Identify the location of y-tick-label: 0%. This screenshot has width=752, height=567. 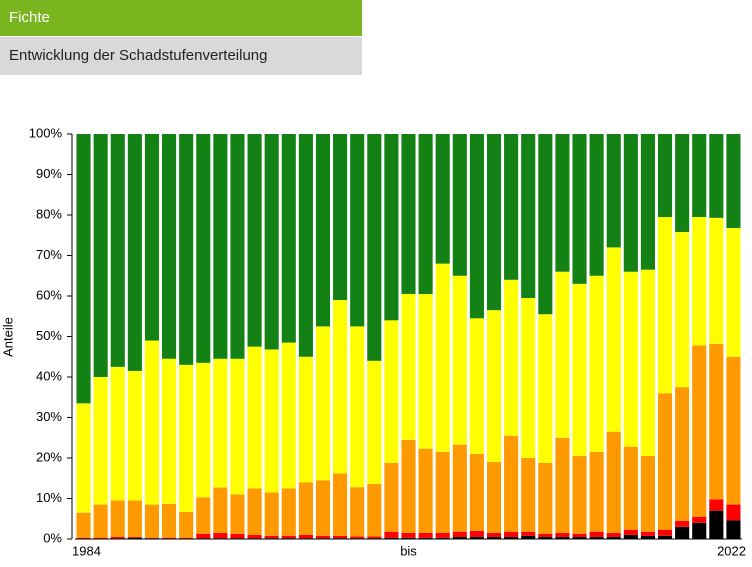
(52, 537).